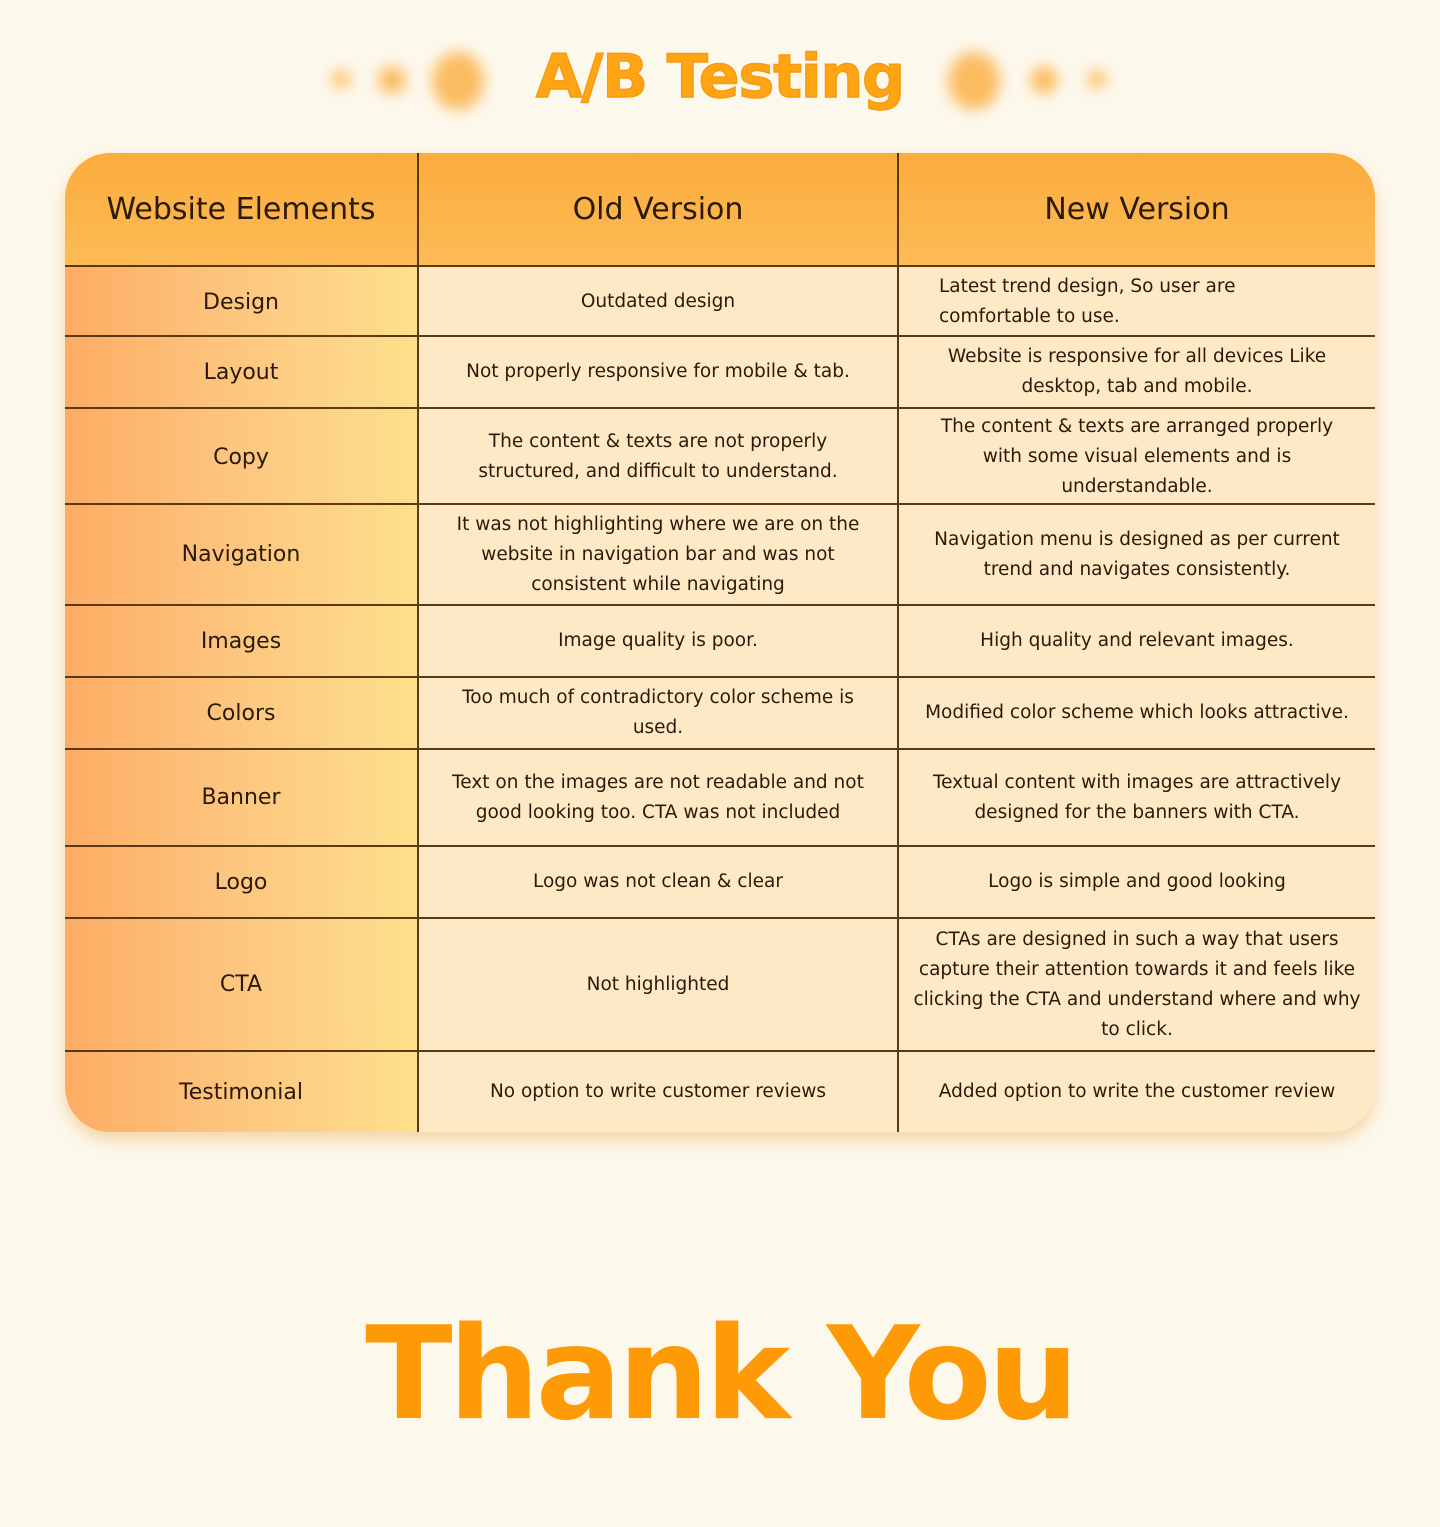 Image resolution: width=1440 pixels, height=1527 pixels. What do you see at coordinates (722, 1374) in the screenshot?
I see `thank-you-heading: Thank You` at bounding box center [722, 1374].